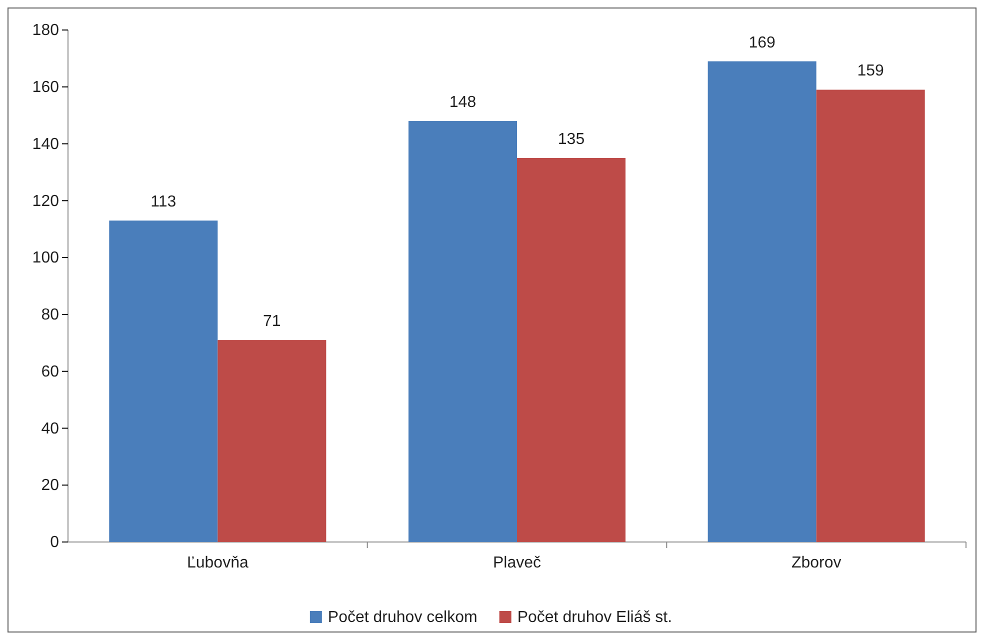 This screenshot has width=982, height=638. Describe the element at coordinates (46, 144) in the screenshot. I see `y-tick-label: 140` at that location.